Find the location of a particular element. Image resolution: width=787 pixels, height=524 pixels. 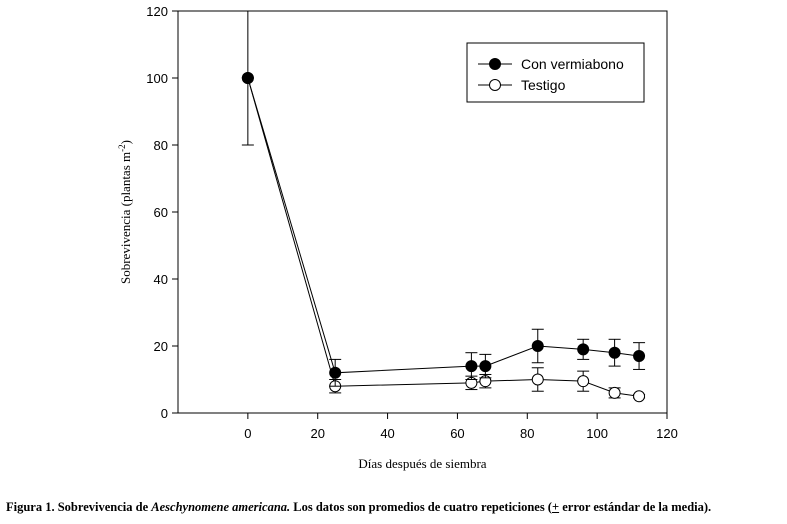

caption-label: Figura 1. is located at coordinates (30, 507).